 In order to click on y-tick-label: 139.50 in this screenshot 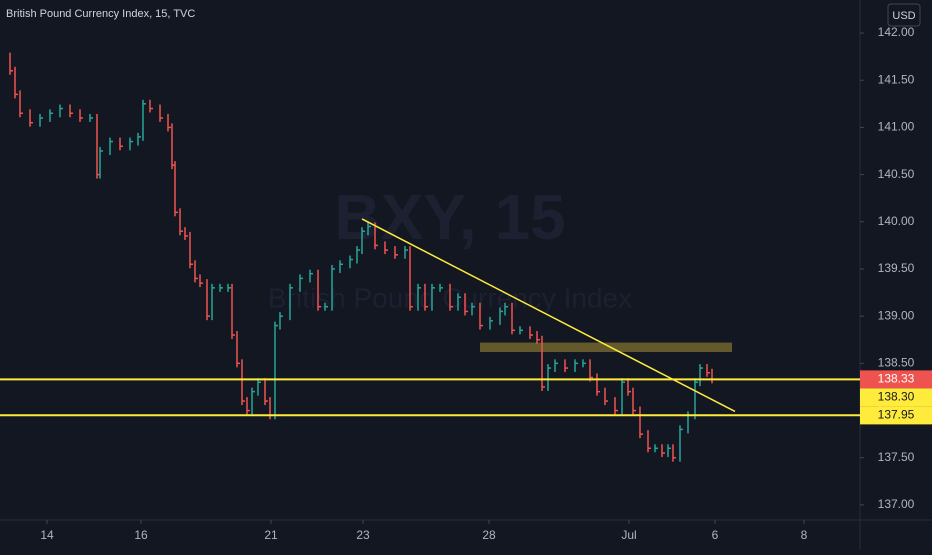, I will do `click(896, 268)`.